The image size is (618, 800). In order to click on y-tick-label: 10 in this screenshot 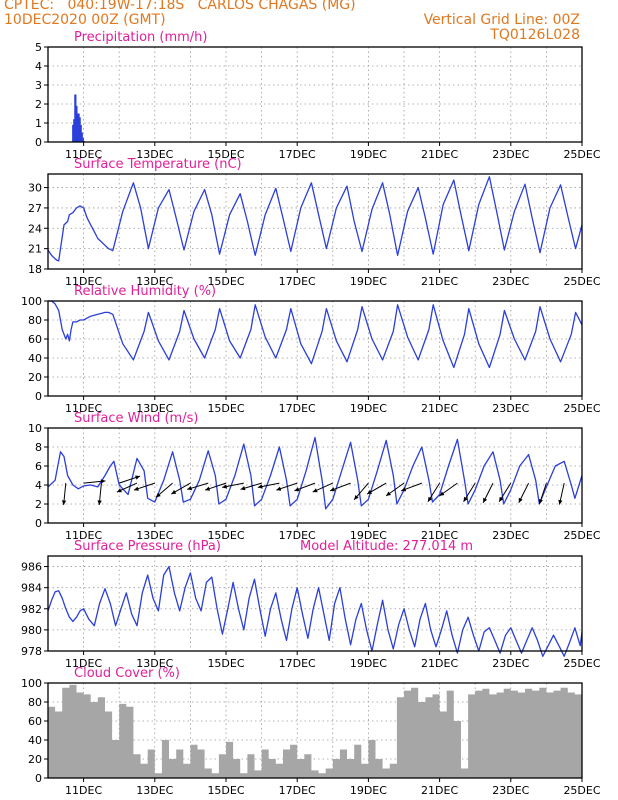, I will do `click(35, 428)`.